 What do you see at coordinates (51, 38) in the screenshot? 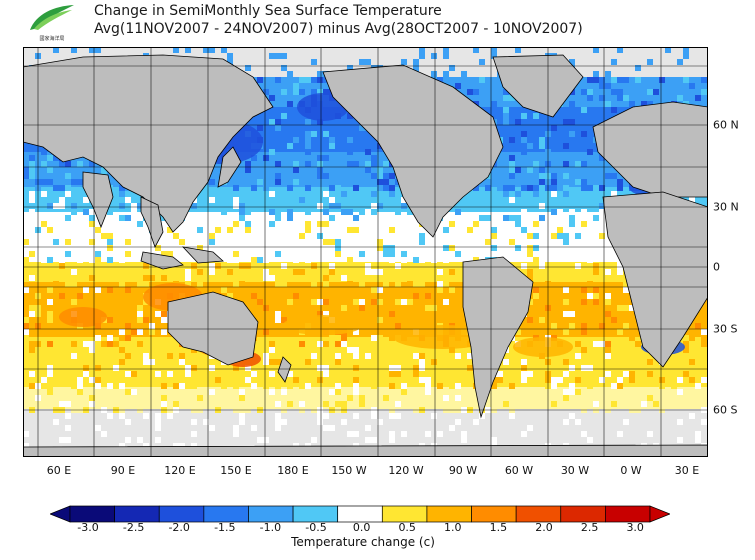
I see `logo-text: 國家海洋局` at bounding box center [51, 38].